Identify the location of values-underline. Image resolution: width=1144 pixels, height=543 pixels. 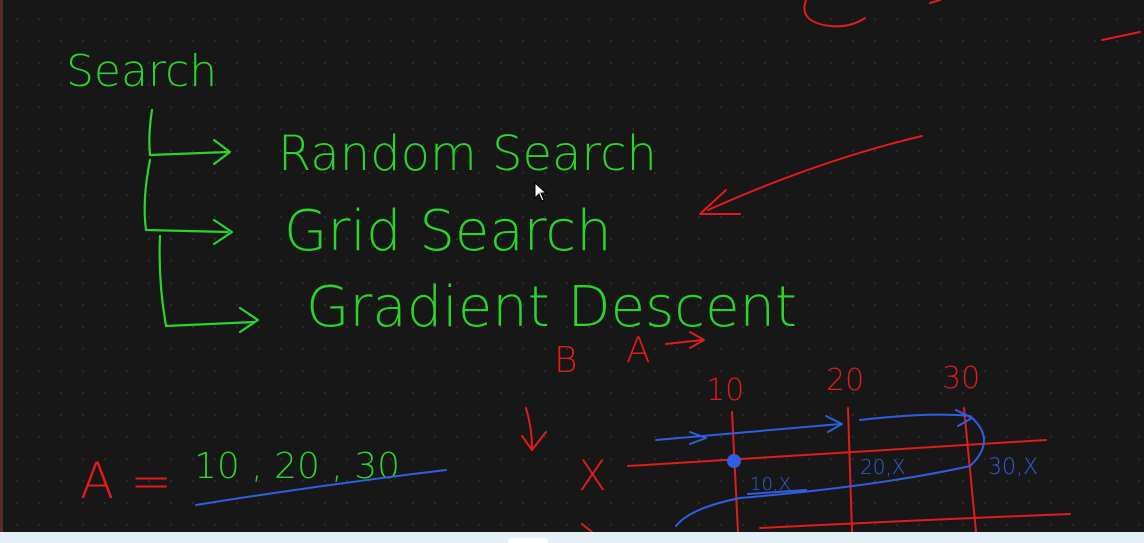
(321, 487).